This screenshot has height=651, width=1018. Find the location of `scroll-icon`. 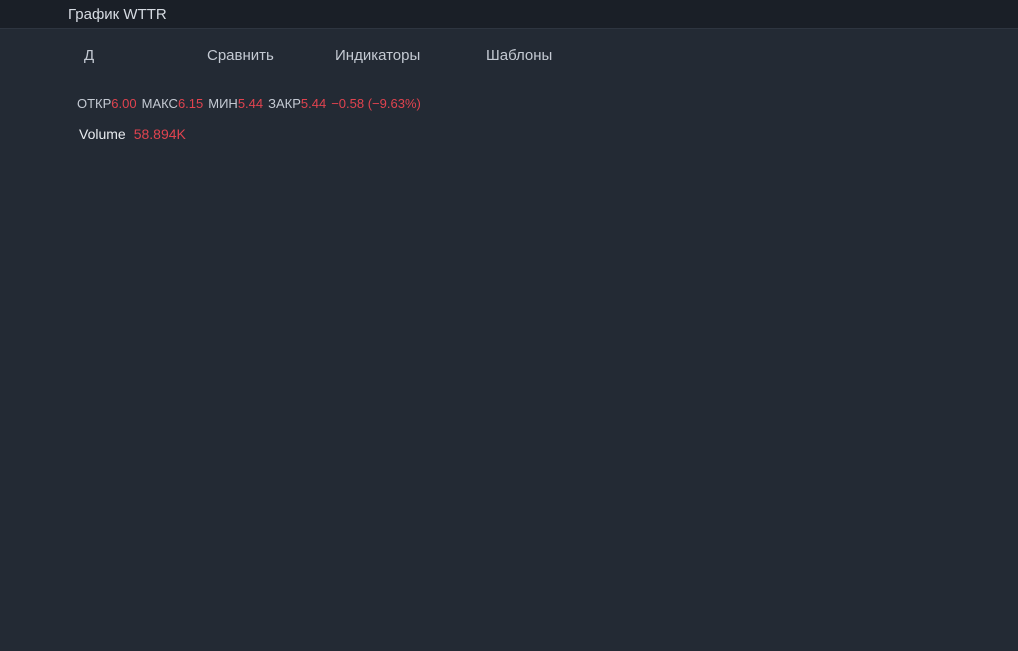

scroll-icon is located at coordinates (920, 545).